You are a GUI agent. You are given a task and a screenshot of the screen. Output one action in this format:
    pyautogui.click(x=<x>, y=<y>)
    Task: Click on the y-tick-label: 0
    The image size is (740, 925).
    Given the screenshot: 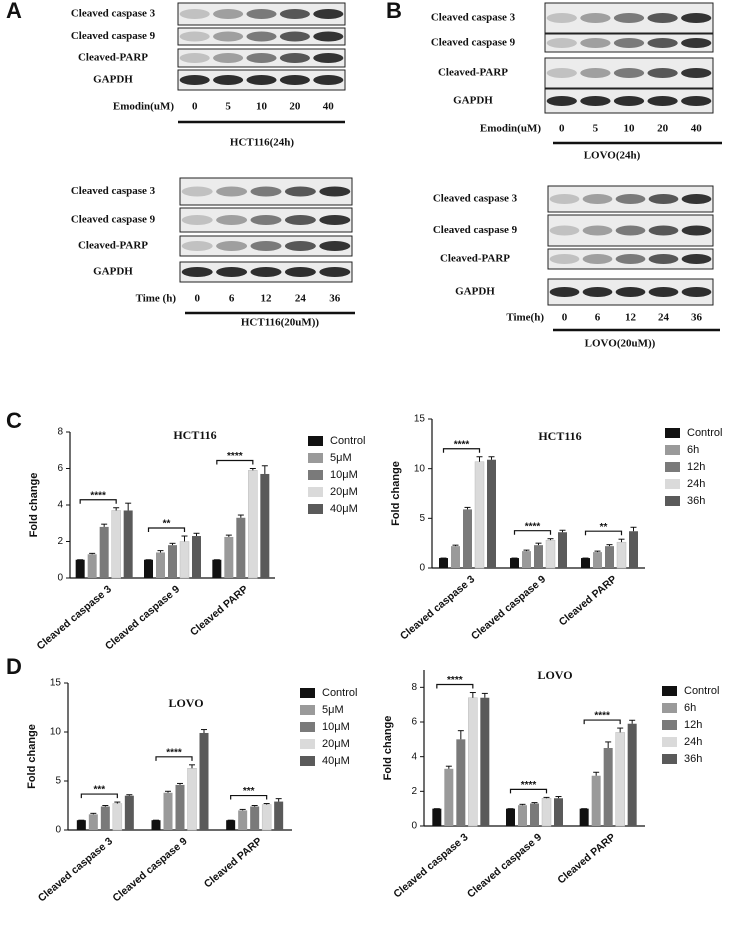 What is the action you would take?
    pyautogui.click(x=422, y=568)
    